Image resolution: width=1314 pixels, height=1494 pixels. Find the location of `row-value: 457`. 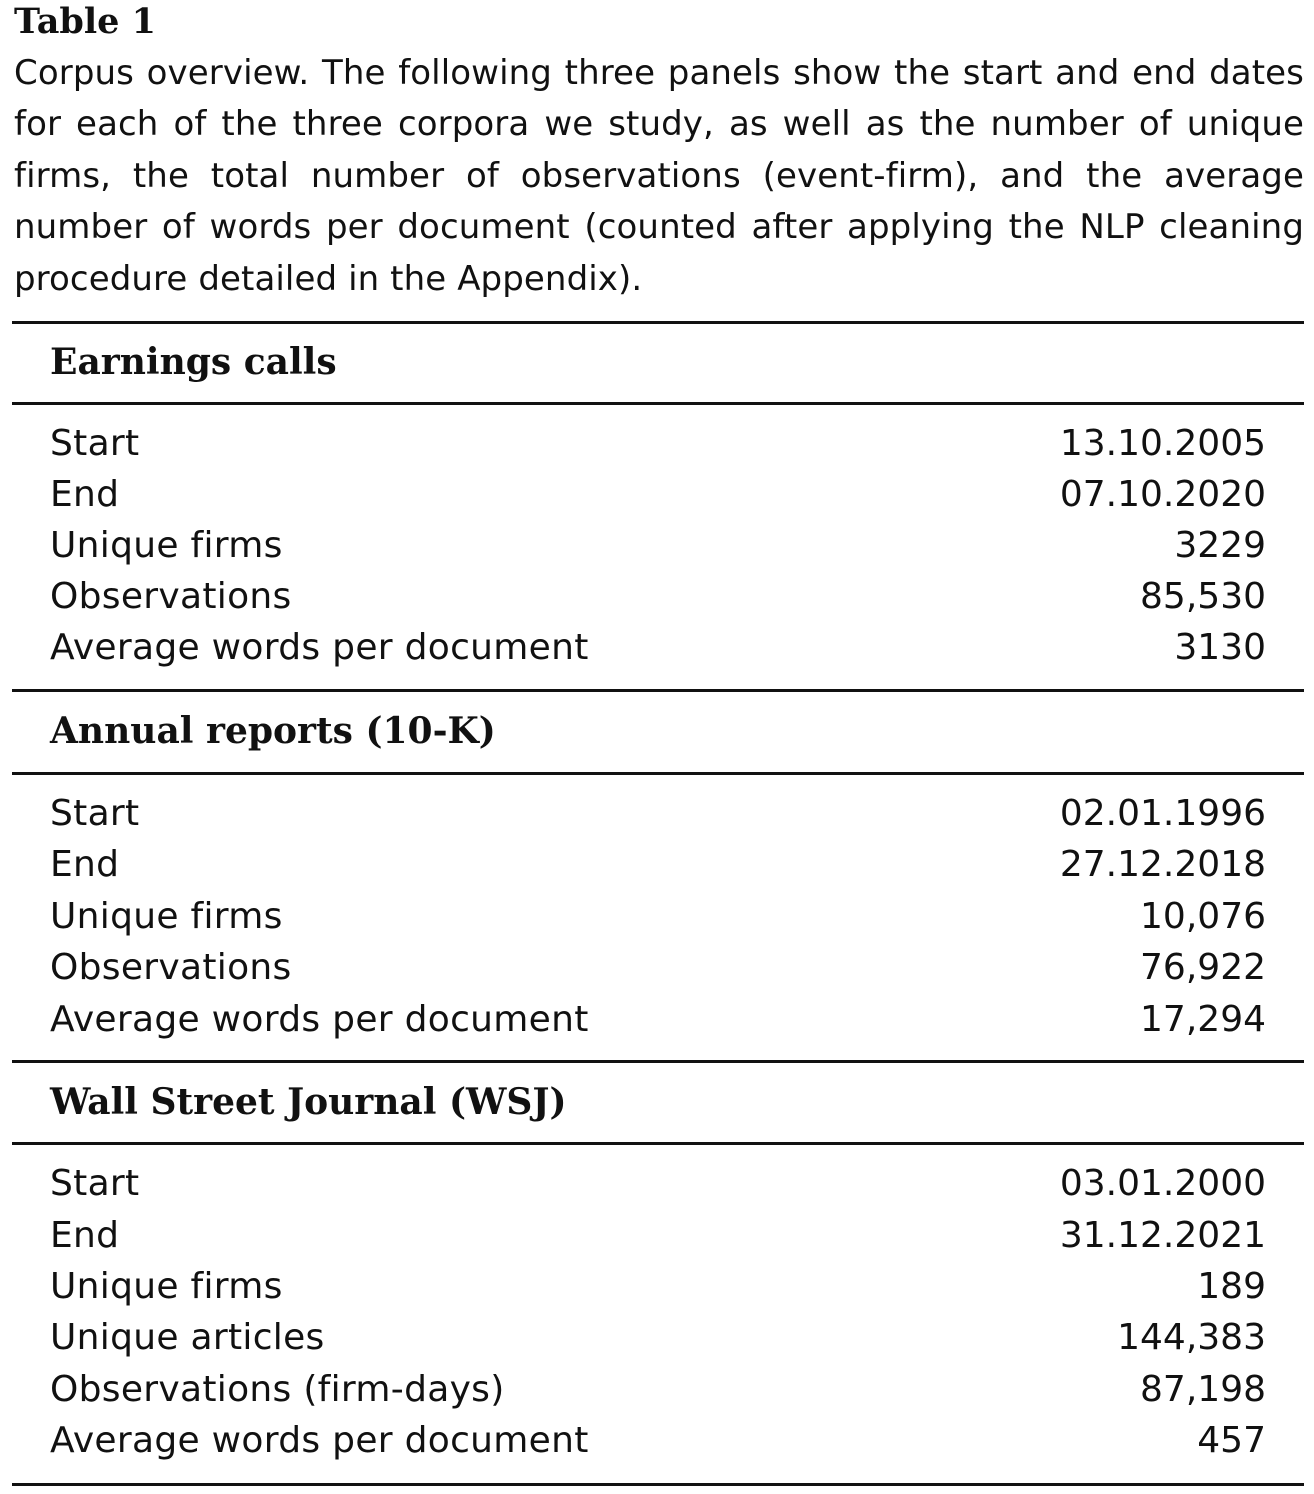

row-value: 457 is located at coordinates (1231, 1440).